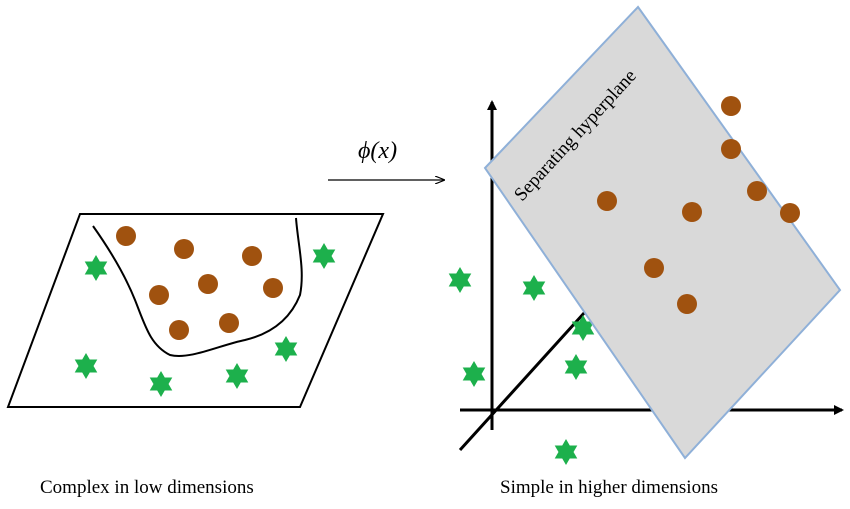 The image size is (850, 509). I want to click on left-circle-points, so click(199, 283).